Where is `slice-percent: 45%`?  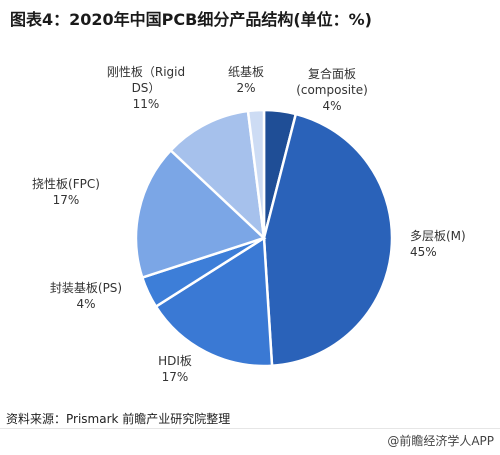
slice-percent: 45% is located at coordinates (423, 252).